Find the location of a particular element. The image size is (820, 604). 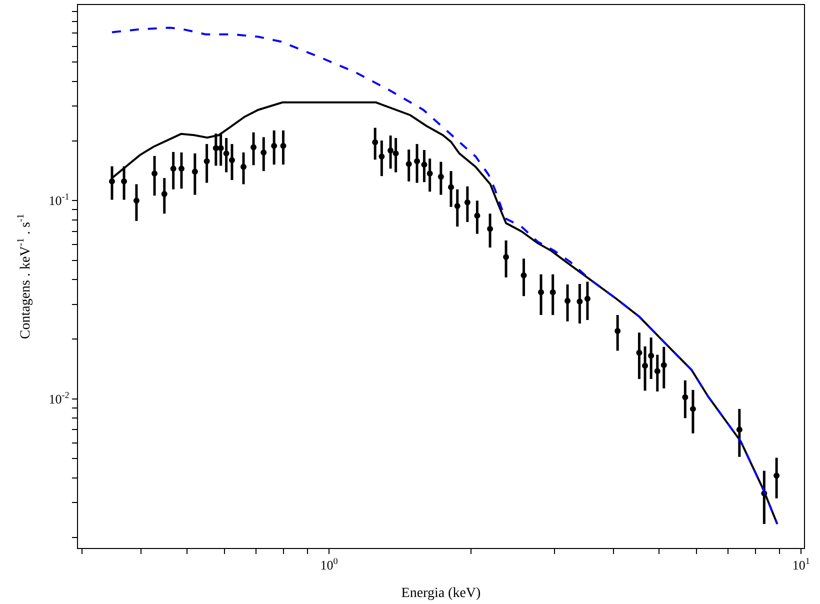

y-tick-label: 10$^{-2}$ is located at coordinates (59, 398).